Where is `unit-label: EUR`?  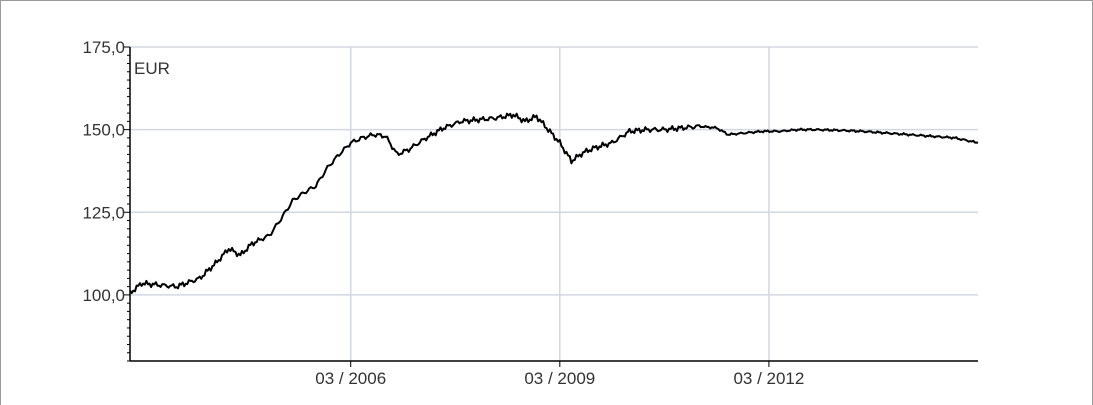
unit-label: EUR is located at coordinates (152, 68).